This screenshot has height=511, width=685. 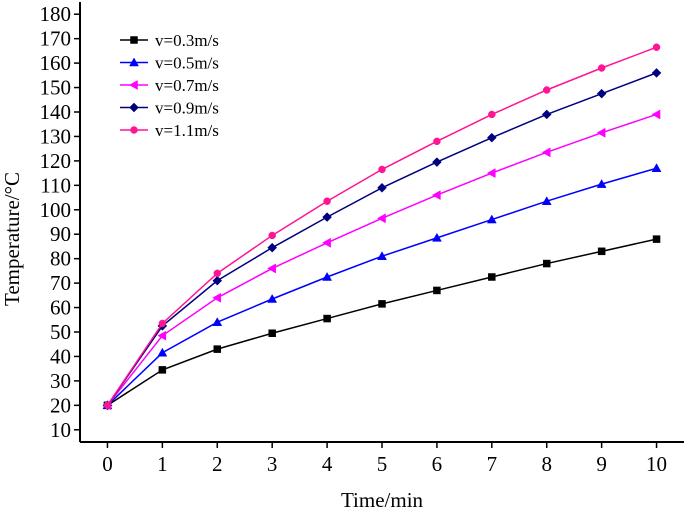 I want to click on x-axis-ticks: 0 1 2 3 4 5 6 7 8 9 10, so click(x=384, y=459).